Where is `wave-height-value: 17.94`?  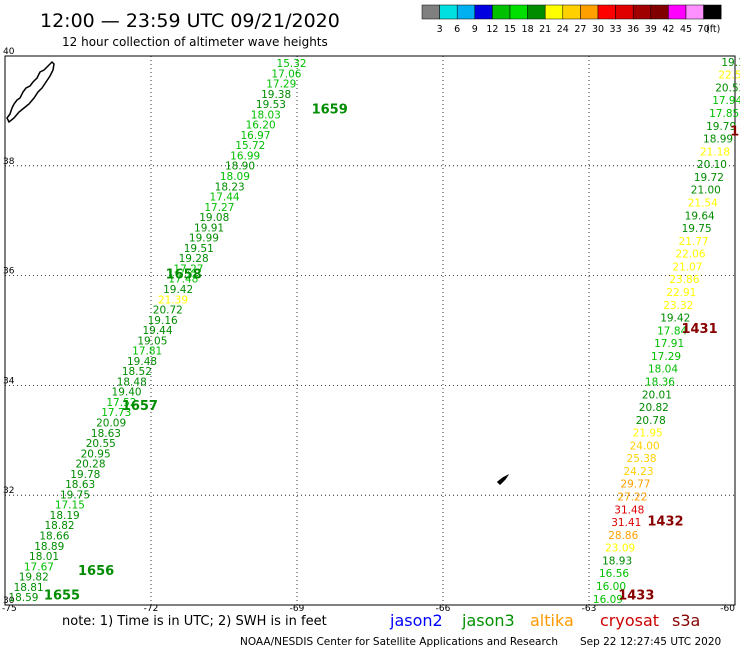 wave-height-value: 17.94 is located at coordinates (726, 101).